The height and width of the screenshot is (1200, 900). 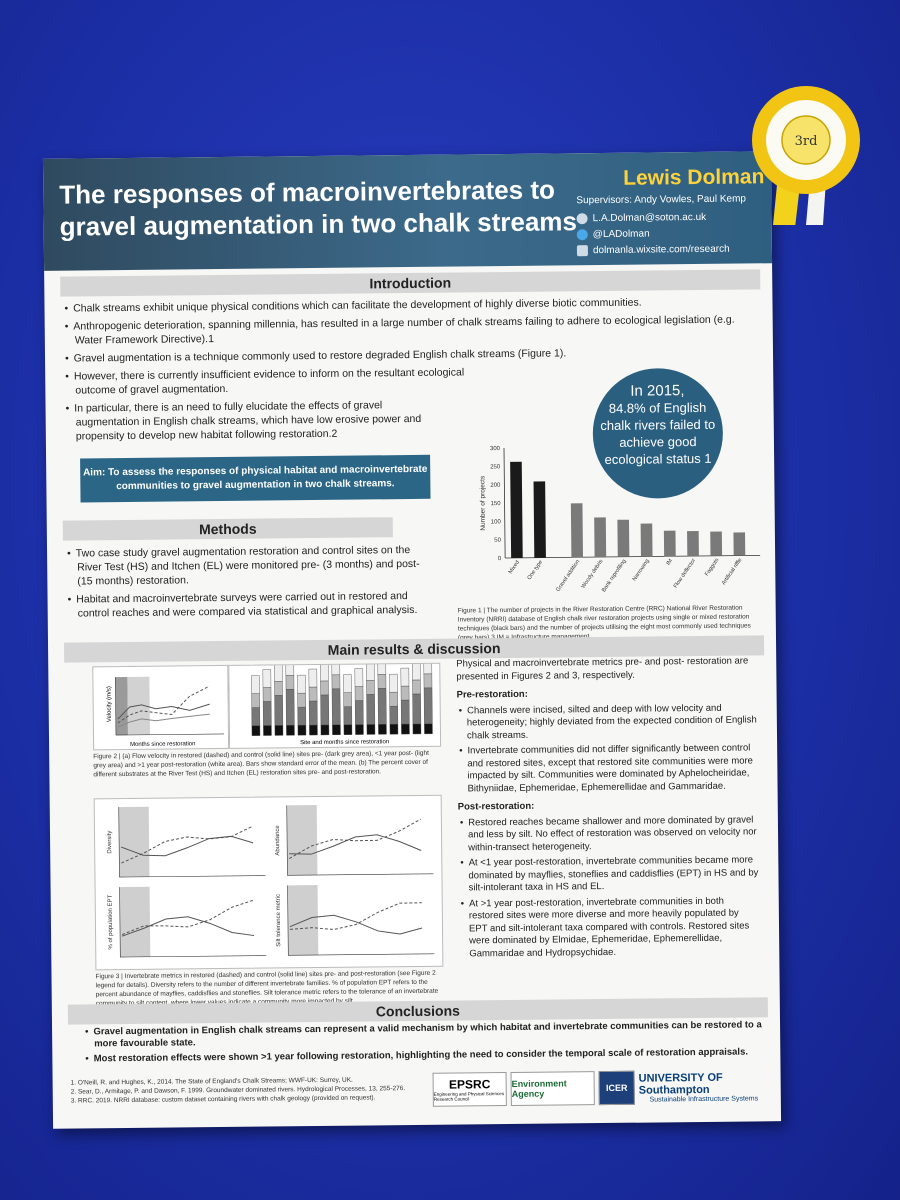 What do you see at coordinates (504, 503) in the screenshot?
I see `y-axis` at bounding box center [504, 503].